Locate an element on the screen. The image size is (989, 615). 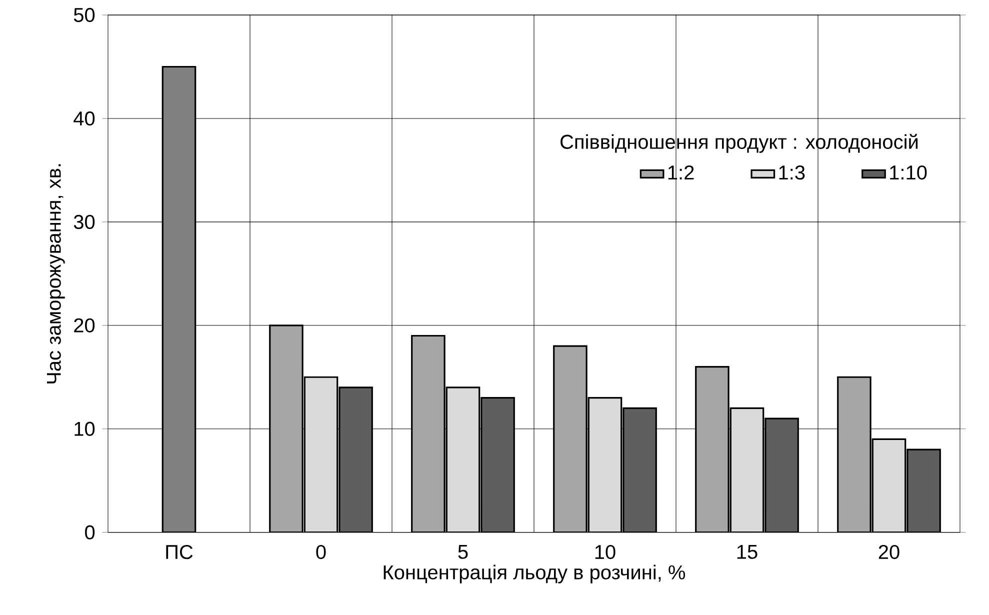
legend-label: 1:2 is located at coordinates (681, 172).